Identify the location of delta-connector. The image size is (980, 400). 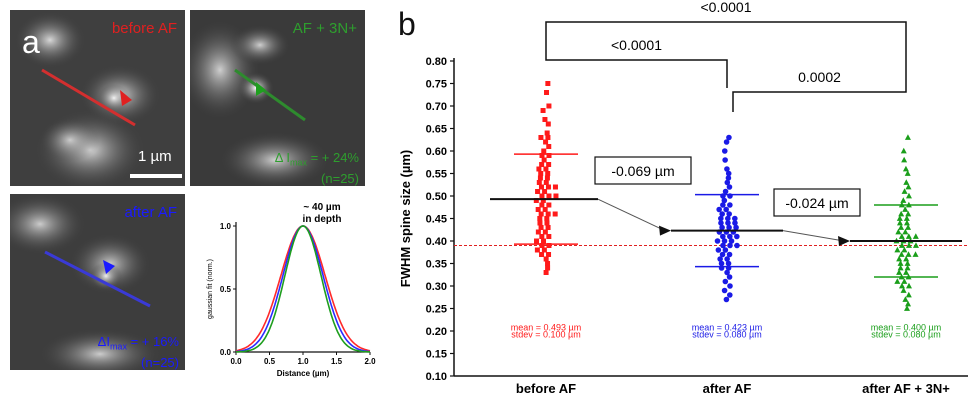
(813, 236).